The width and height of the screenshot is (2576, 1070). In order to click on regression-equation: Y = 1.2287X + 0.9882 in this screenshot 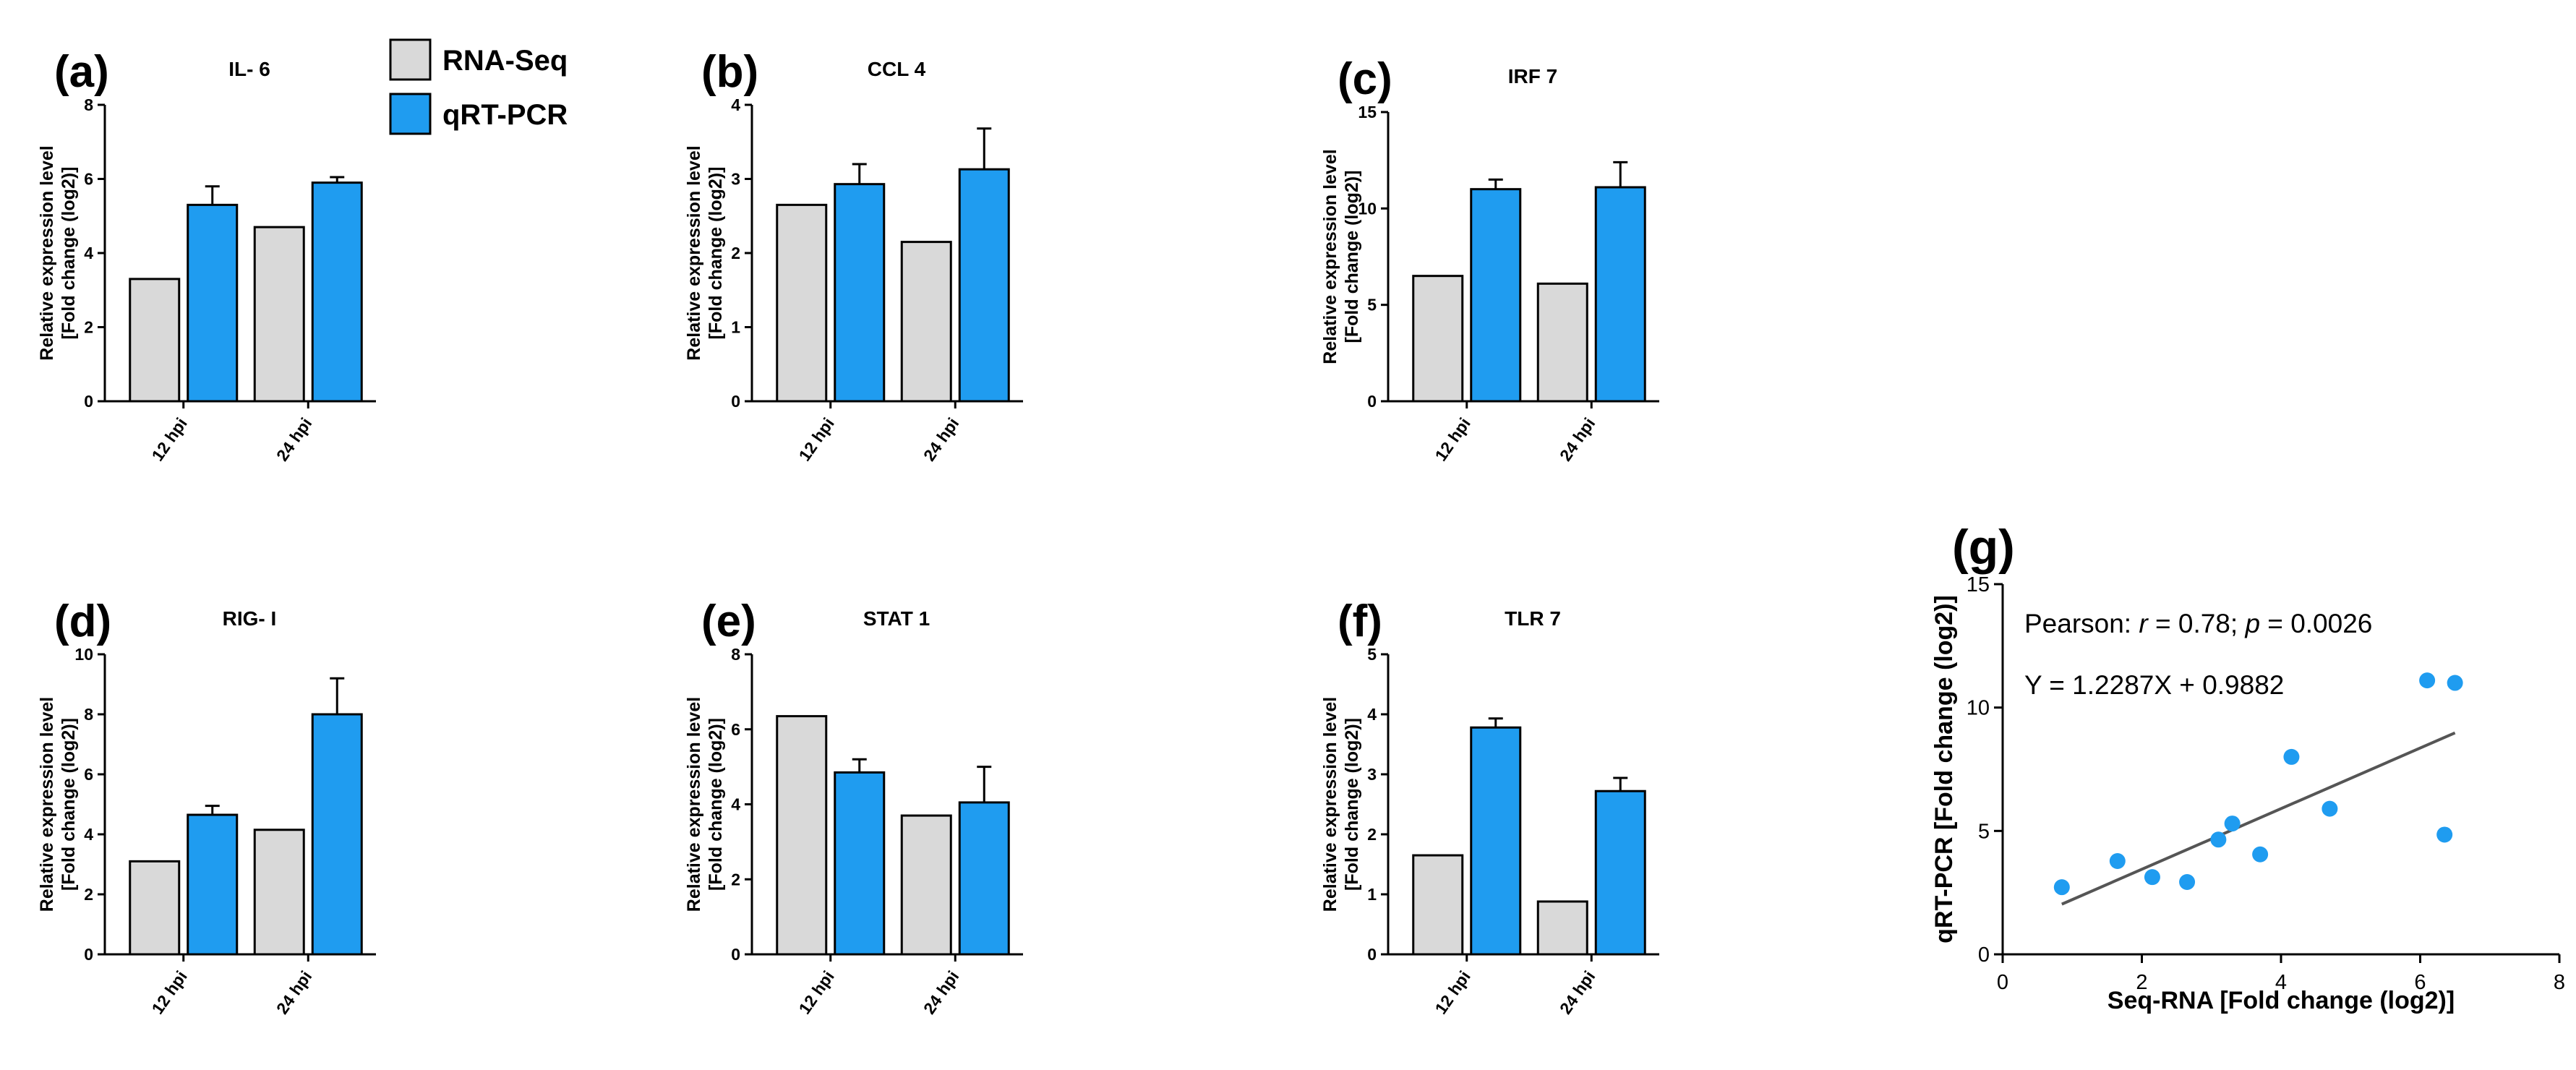, I will do `click(2154, 685)`.